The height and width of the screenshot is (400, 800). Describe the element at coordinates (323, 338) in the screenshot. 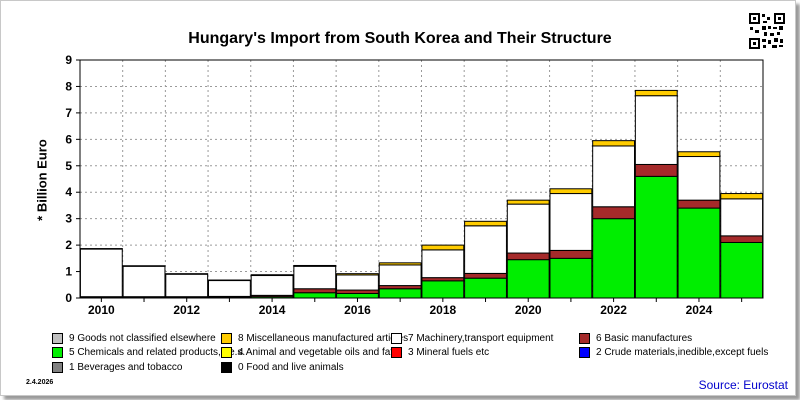

I see `legend-label: 8 Miscellaneous manufactured articles` at that location.